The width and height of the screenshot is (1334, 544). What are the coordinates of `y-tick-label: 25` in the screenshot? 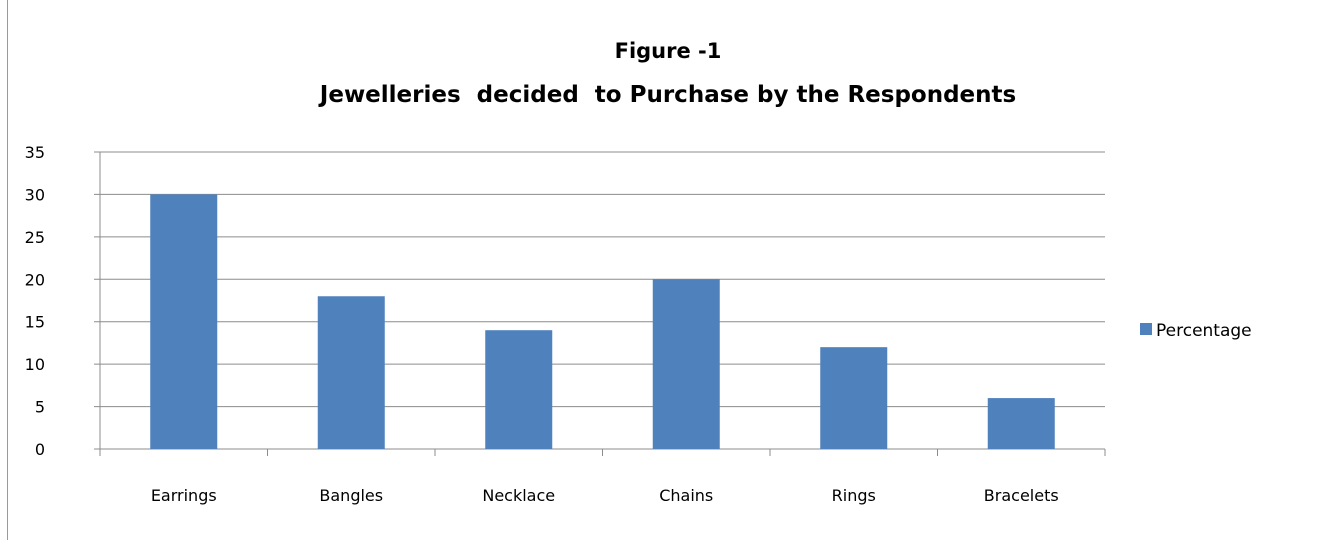 It's located at (35, 237).